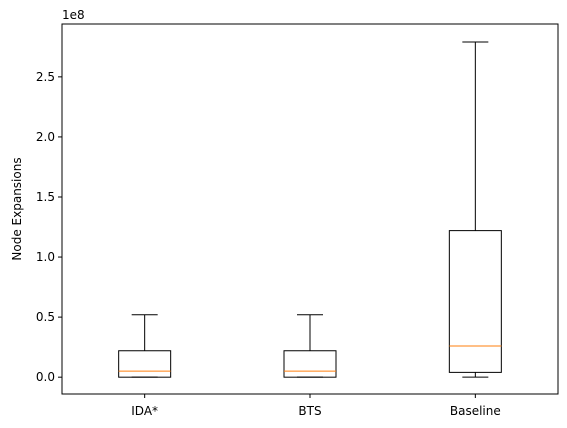 The height and width of the screenshot is (428, 567). Describe the element at coordinates (144, 411) in the screenshot. I see `x-tick-label: IDA*` at that location.